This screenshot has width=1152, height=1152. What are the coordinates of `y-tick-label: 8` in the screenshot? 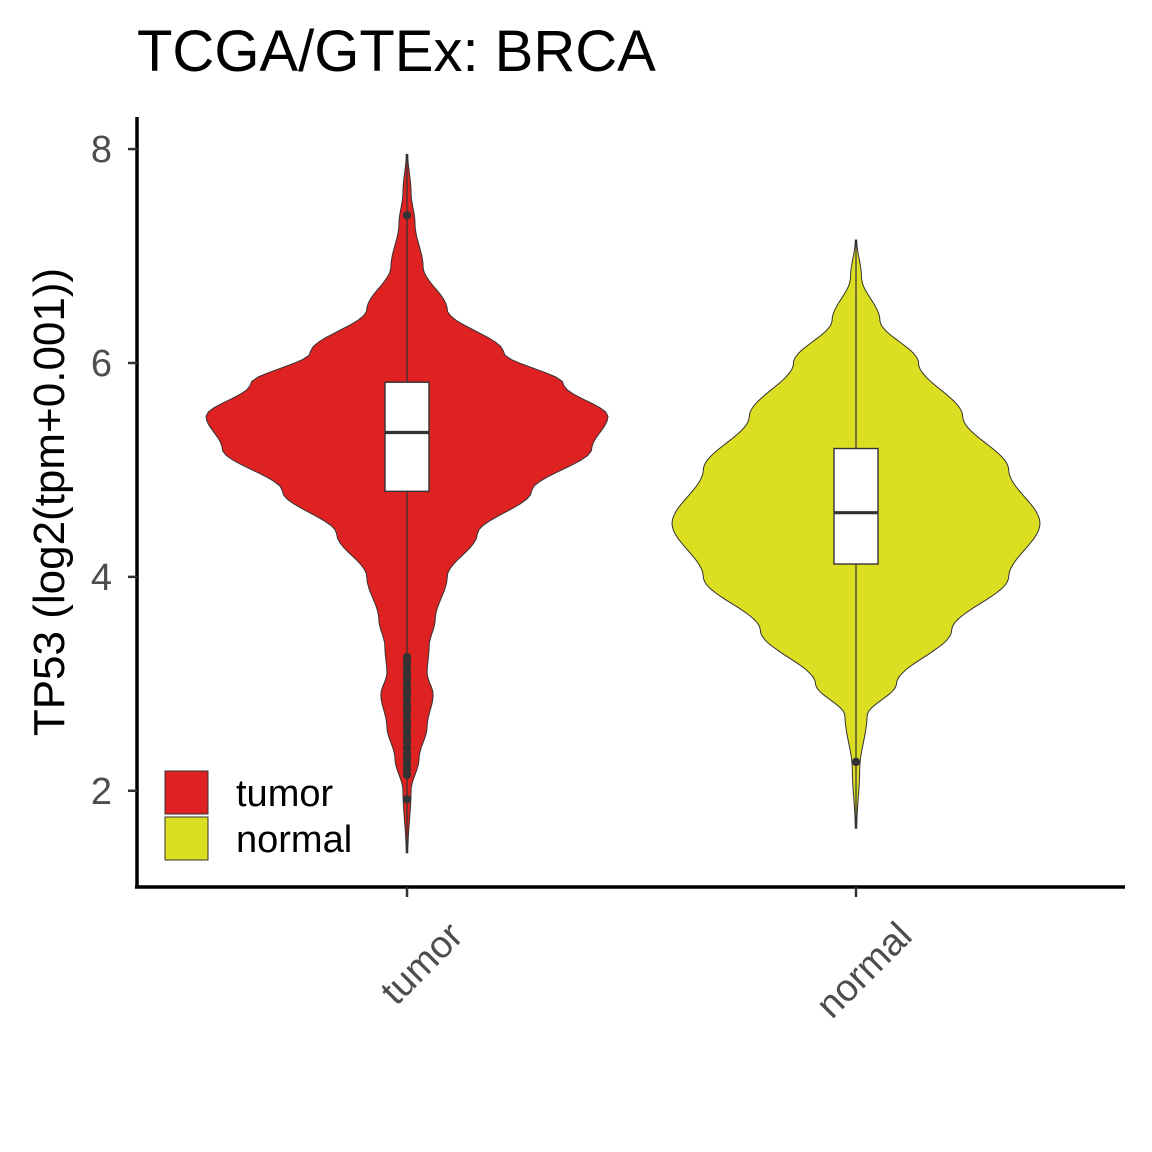 It's located at (101, 150).